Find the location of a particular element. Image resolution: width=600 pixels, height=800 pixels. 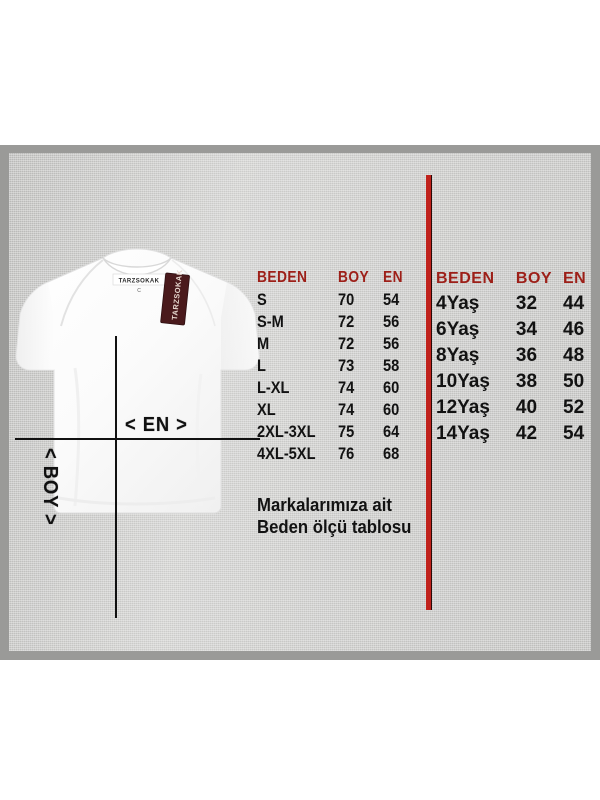

measure-line-vertical is located at coordinates (116, 477).